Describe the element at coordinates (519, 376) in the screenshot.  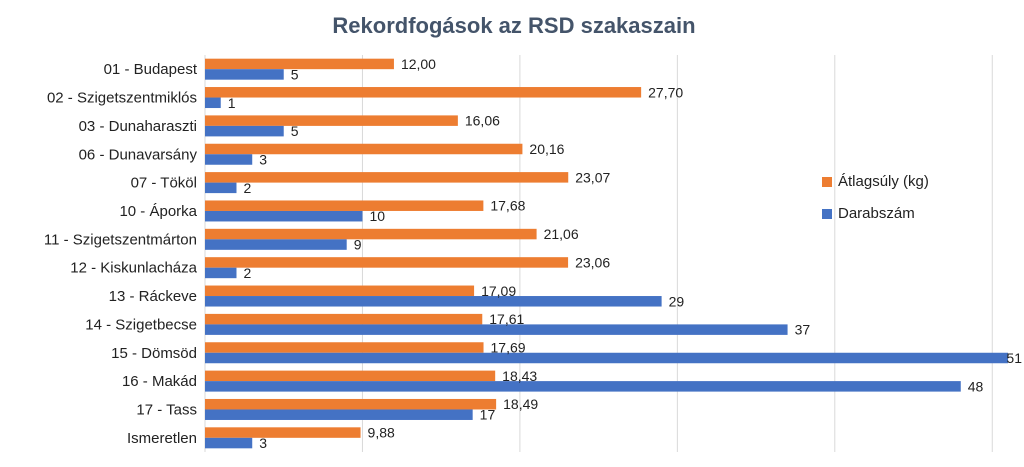
I see `avg-weight-data-label: 18,43` at that location.